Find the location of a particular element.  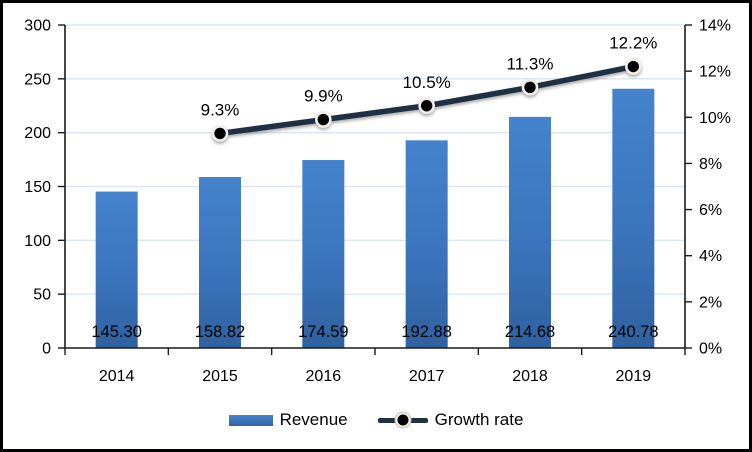

right-axis-label-0%: 0% is located at coordinates (710, 349).